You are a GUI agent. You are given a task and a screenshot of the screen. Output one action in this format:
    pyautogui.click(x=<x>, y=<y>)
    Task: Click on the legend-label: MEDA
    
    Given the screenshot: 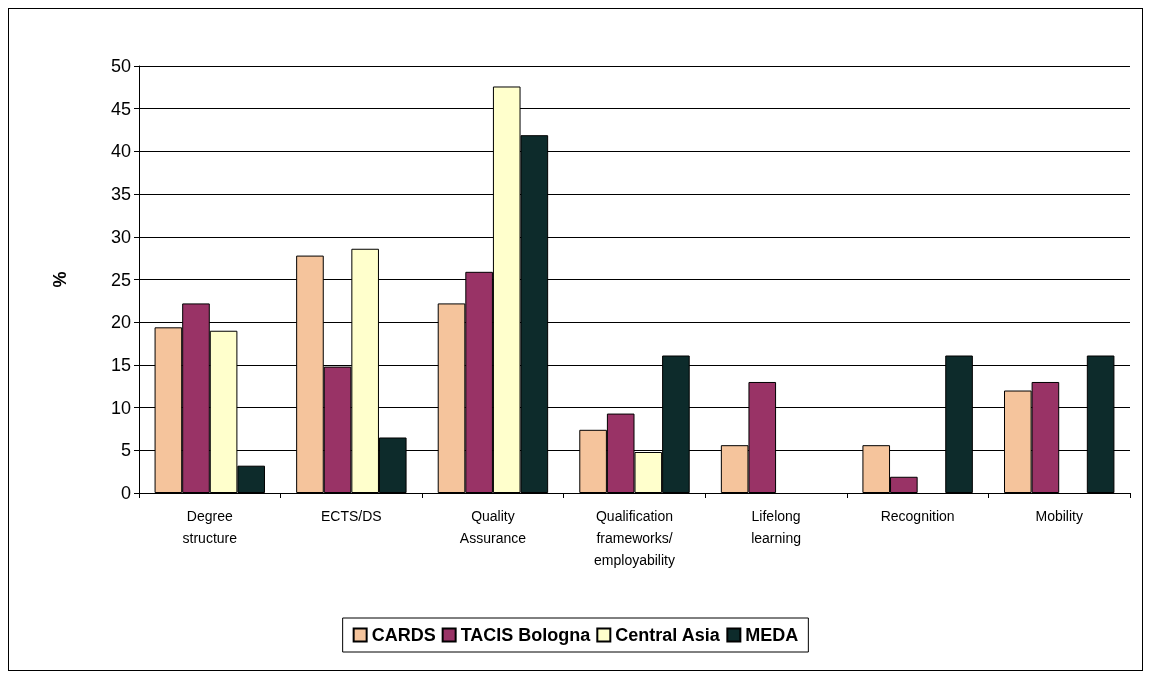 What is the action you would take?
    pyautogui.click(x=772, y=635)
    